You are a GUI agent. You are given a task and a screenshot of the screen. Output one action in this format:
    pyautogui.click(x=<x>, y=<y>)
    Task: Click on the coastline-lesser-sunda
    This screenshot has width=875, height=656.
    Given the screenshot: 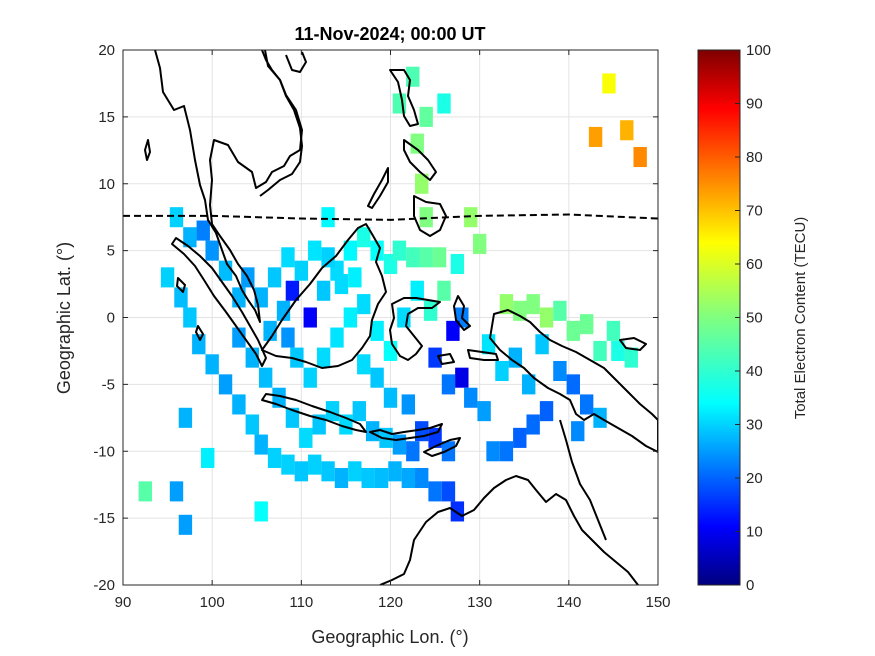 What is the action you would take?
    pyautogui.click(x=406, y=432)
    